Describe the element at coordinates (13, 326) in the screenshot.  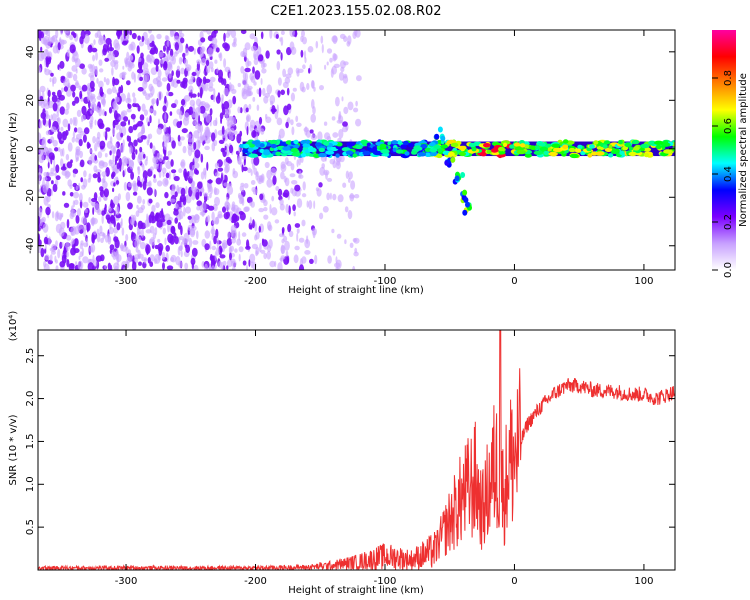
I see `snr-y-multiplier: (x10⁴)` at that location.